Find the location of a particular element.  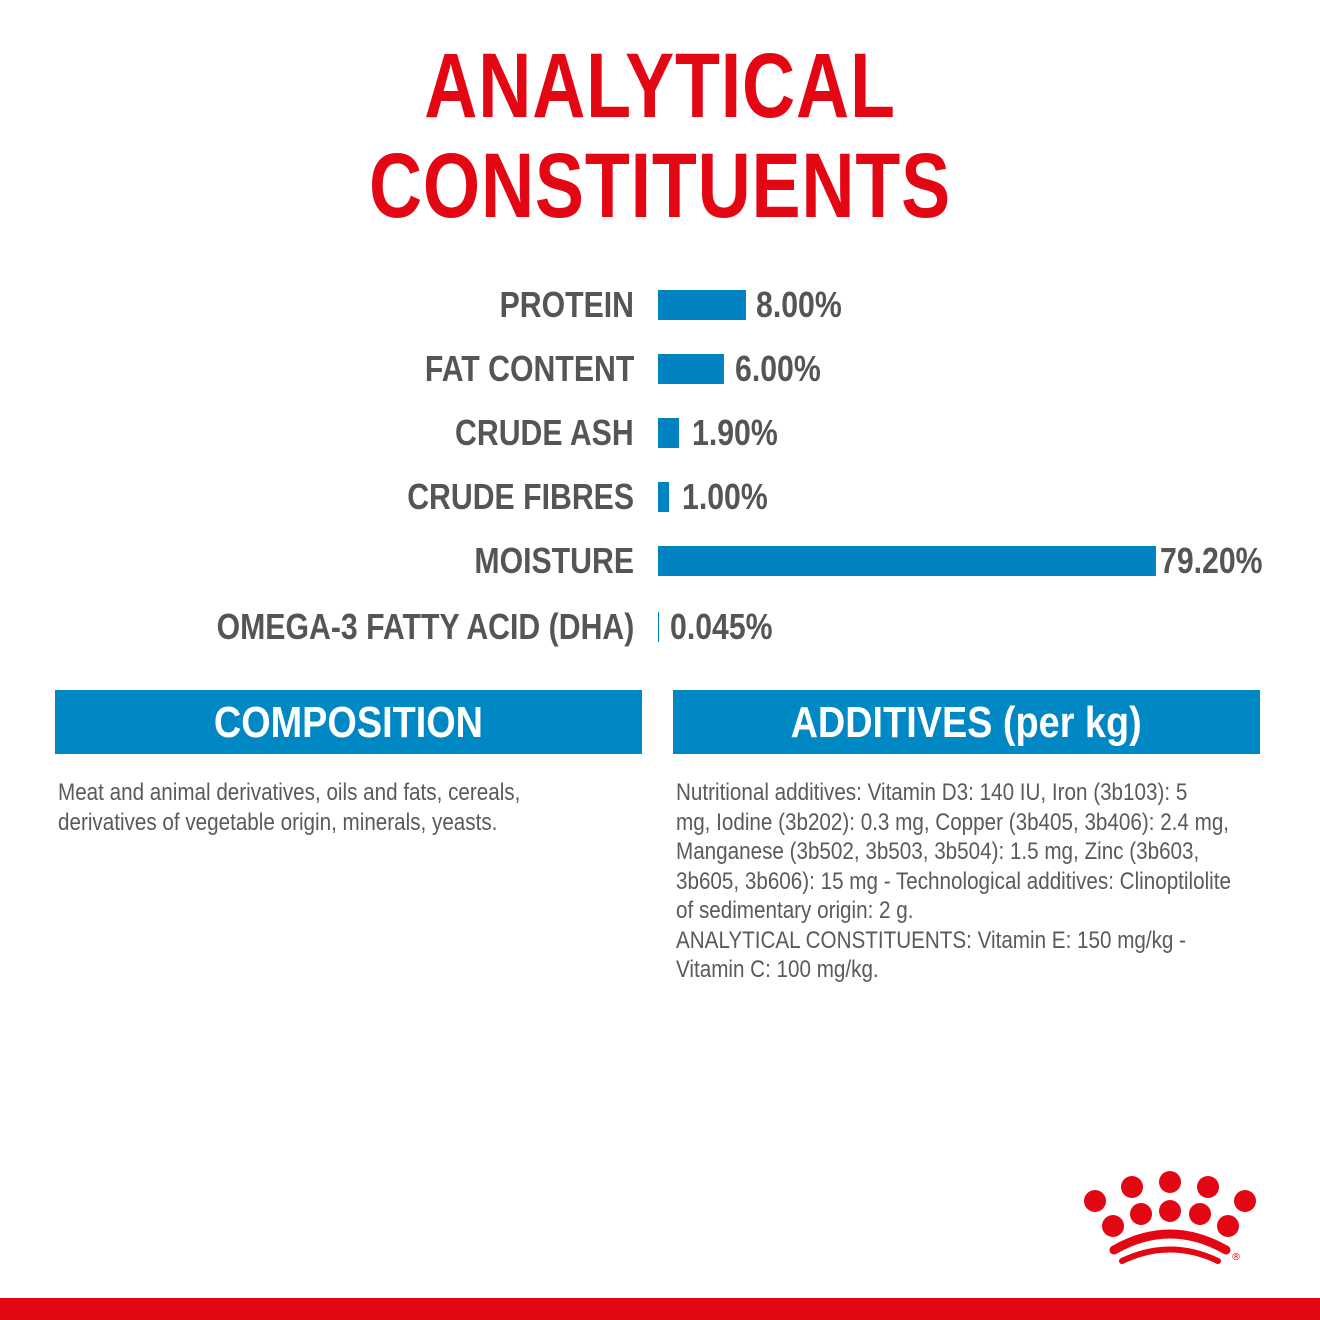

page-title: ANALYTICAL CONSTITUENTS is located at coordinates (660, 136).